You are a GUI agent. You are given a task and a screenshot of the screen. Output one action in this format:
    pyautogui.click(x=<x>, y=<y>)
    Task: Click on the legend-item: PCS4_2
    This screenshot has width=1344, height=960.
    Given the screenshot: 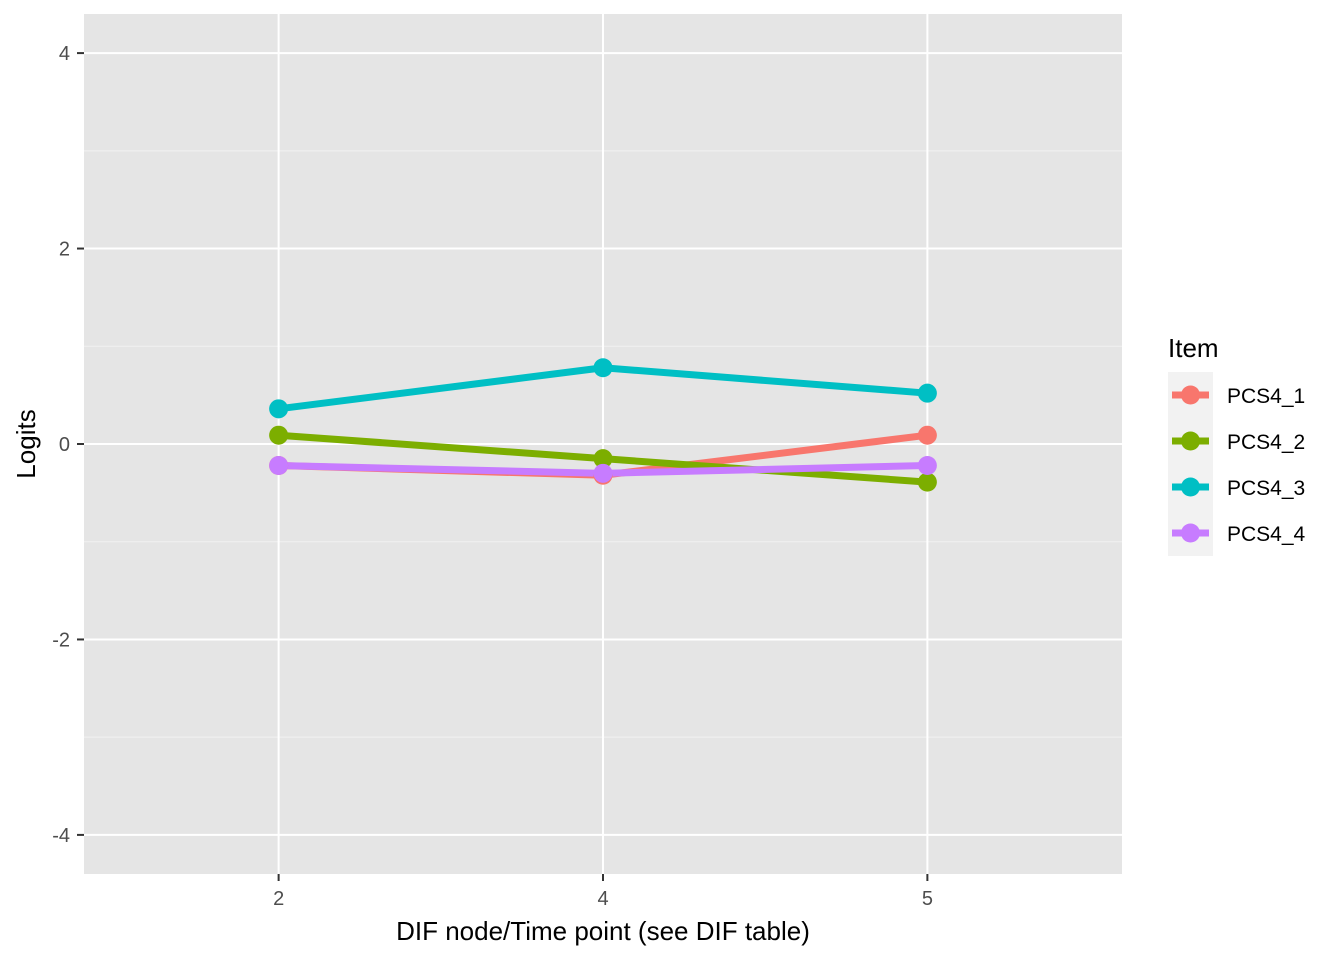 What is the action you would take?
    pyautogui.click(x=1238, y=442)
    